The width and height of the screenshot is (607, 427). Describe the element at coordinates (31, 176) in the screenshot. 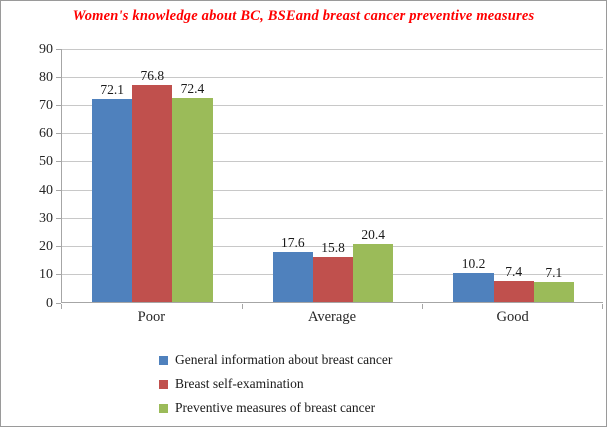

I see `y-axis: 0 10 20 30 40 50 60 70 80 90` at that location.